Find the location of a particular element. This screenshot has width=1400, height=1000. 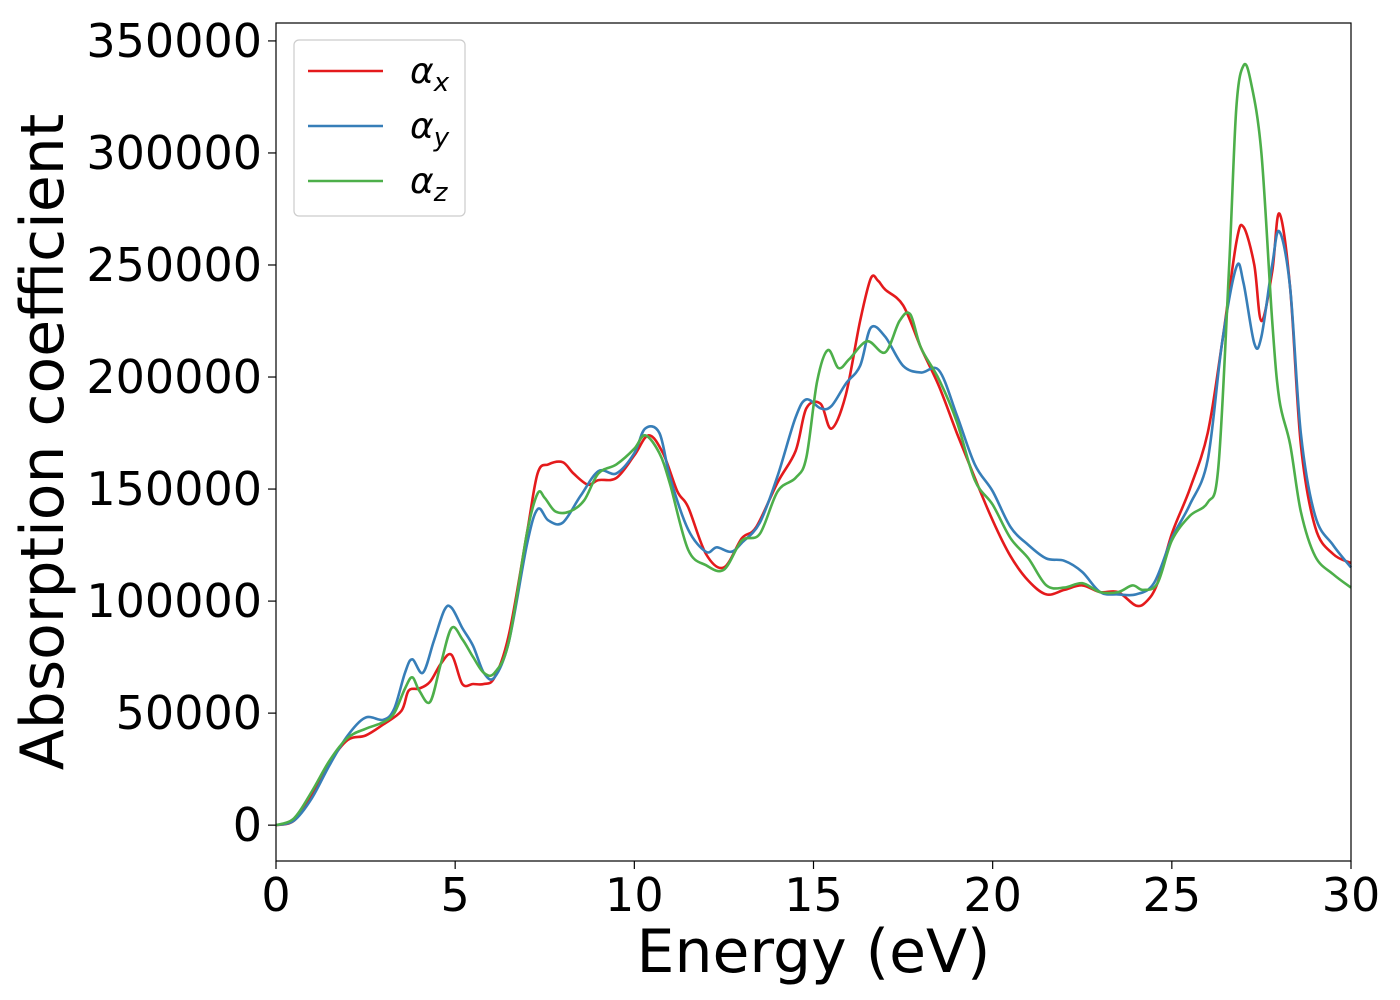

legend-label-y: αy is located at coordinates (430, 129).